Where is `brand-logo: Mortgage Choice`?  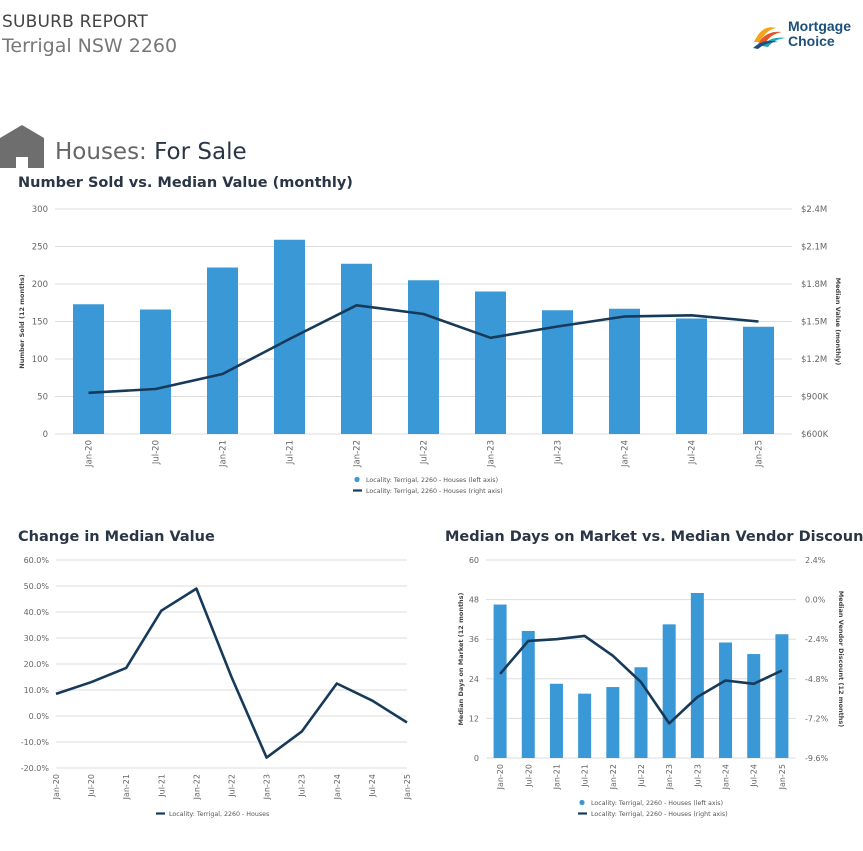 brand-logo: Mortgage Choice is located at coordinates (807, 35).